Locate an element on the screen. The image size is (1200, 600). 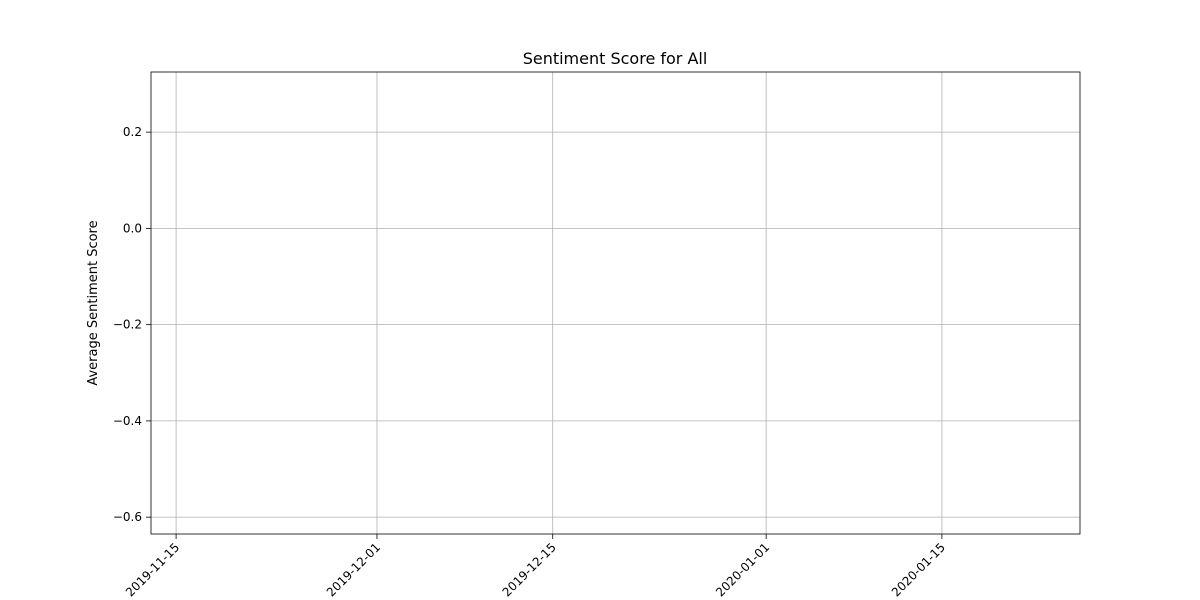
x-tick-label: 2019-11-15 is located at coordinates (152, 569).